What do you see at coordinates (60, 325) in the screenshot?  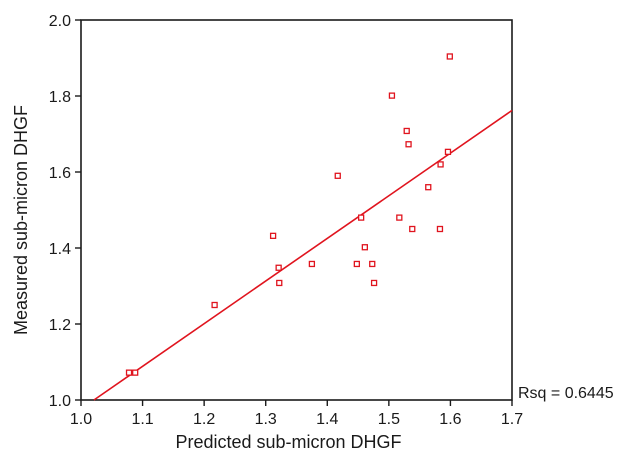 I see `y-tick-label: 1.2` at bounding box center [60, 325].